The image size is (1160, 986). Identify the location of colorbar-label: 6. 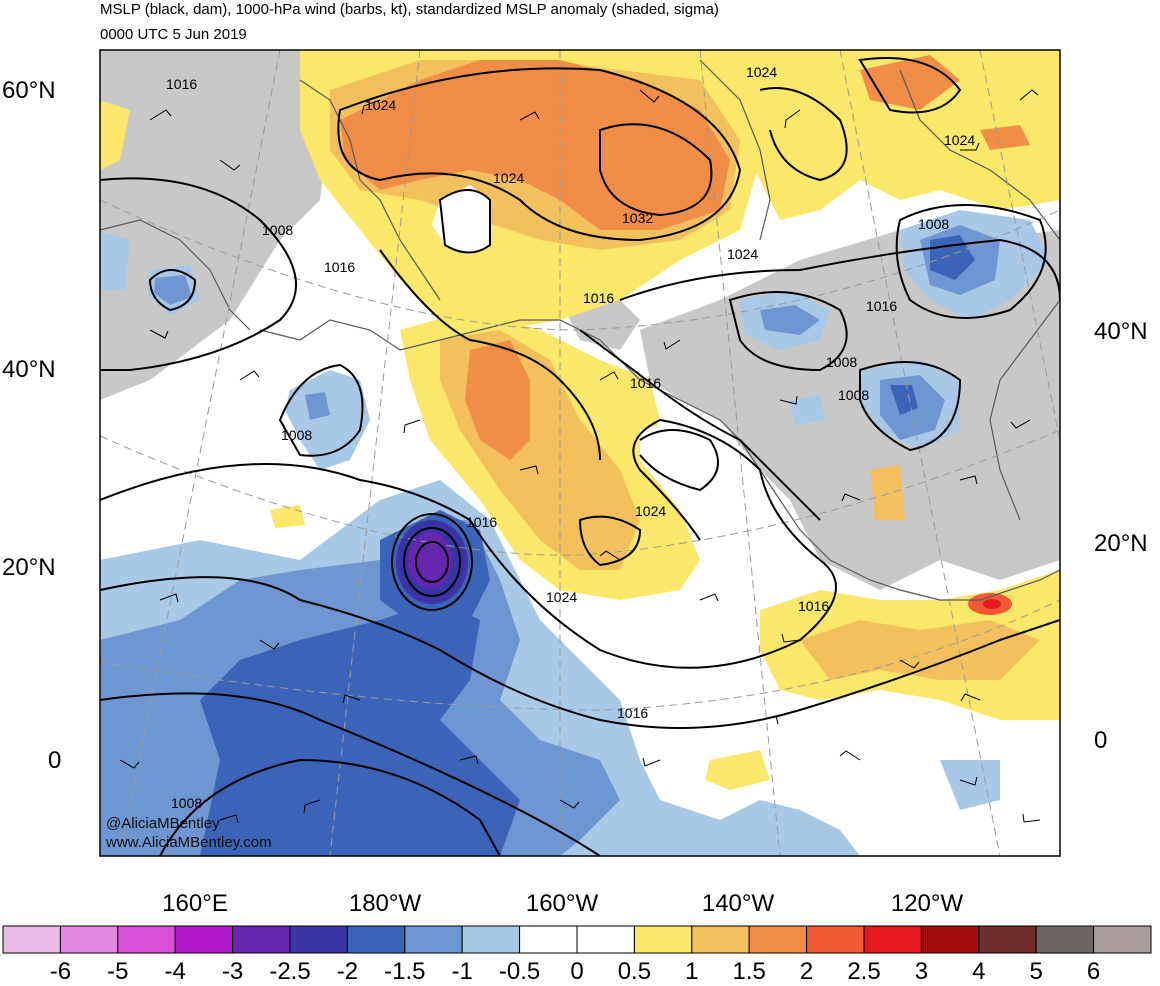
(1093, 971).